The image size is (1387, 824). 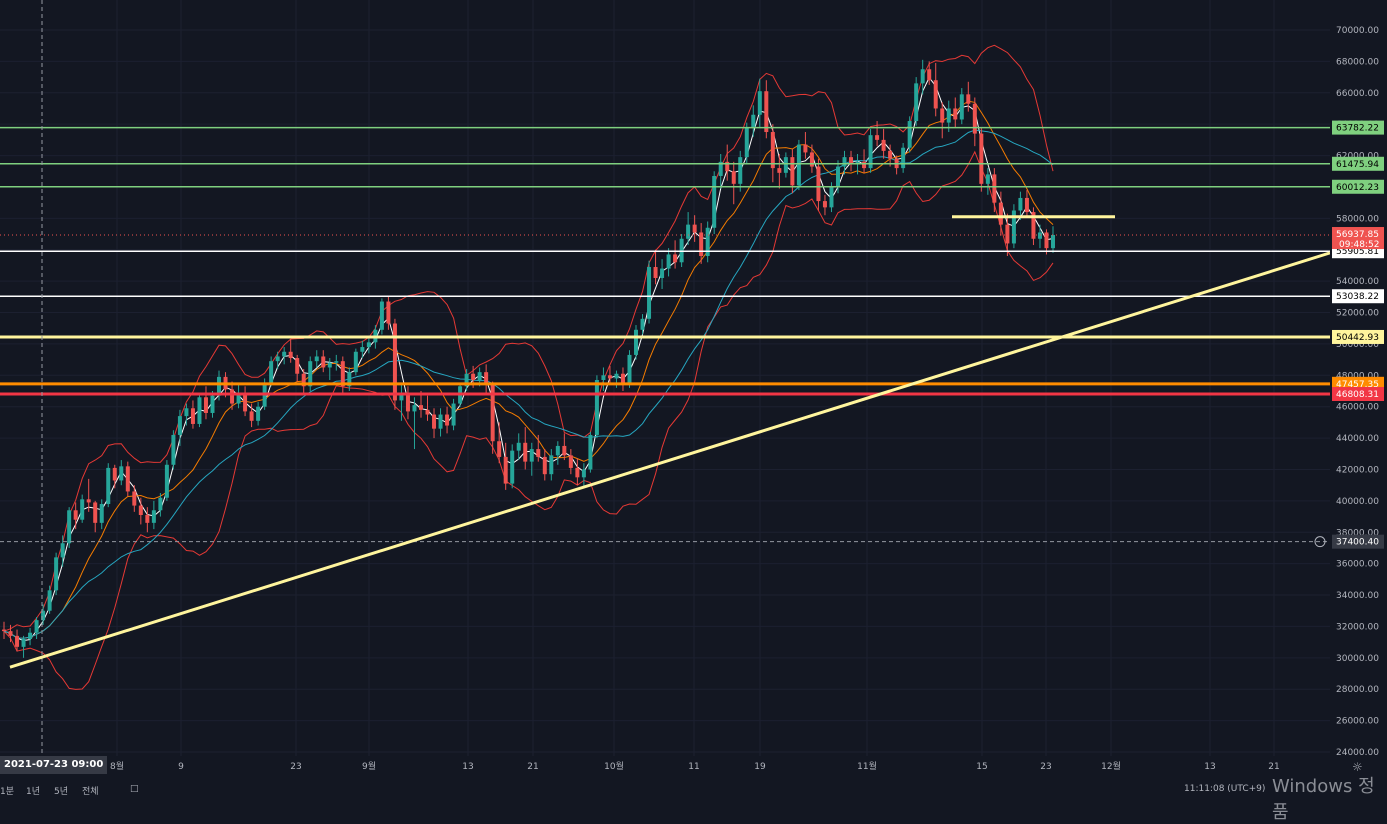 What do you see at coordinates (1357, 157) in the screenshot?
I see `price-tick: 62000.00` at bounding box center [1357, 157].